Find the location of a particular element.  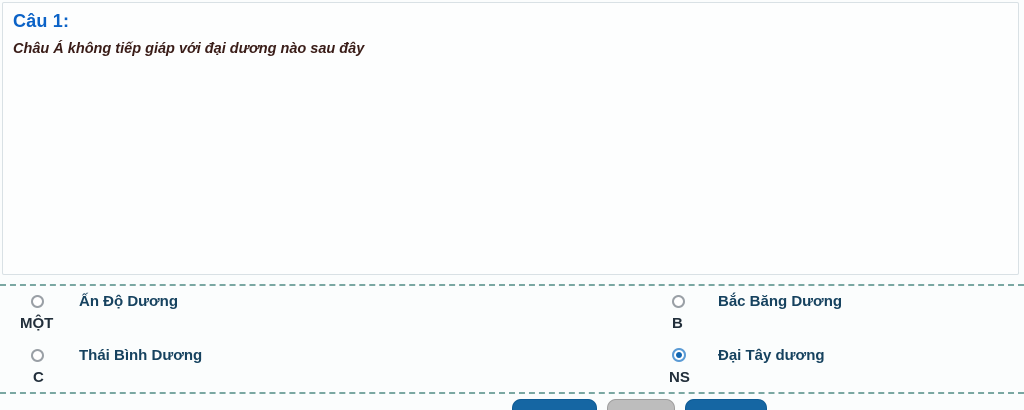

option-c-label: Thái Bình Dương is located at coordinates (141, 355).